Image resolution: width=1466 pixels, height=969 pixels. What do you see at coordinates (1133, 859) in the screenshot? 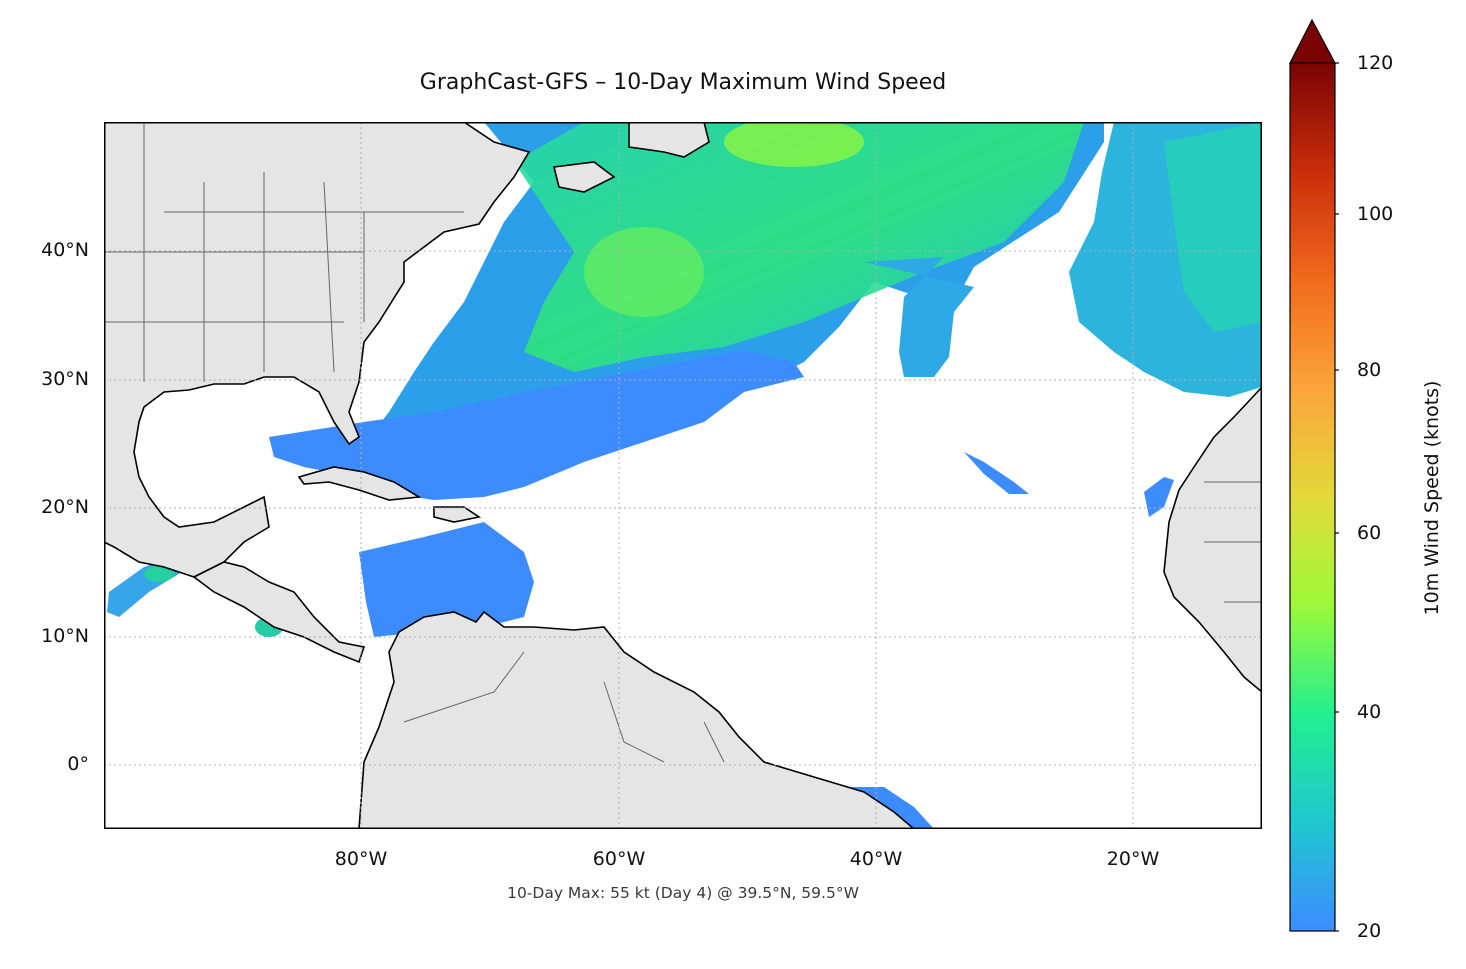
I see `lon-label-20w: 20°W` at bounding box center [1133, 859].